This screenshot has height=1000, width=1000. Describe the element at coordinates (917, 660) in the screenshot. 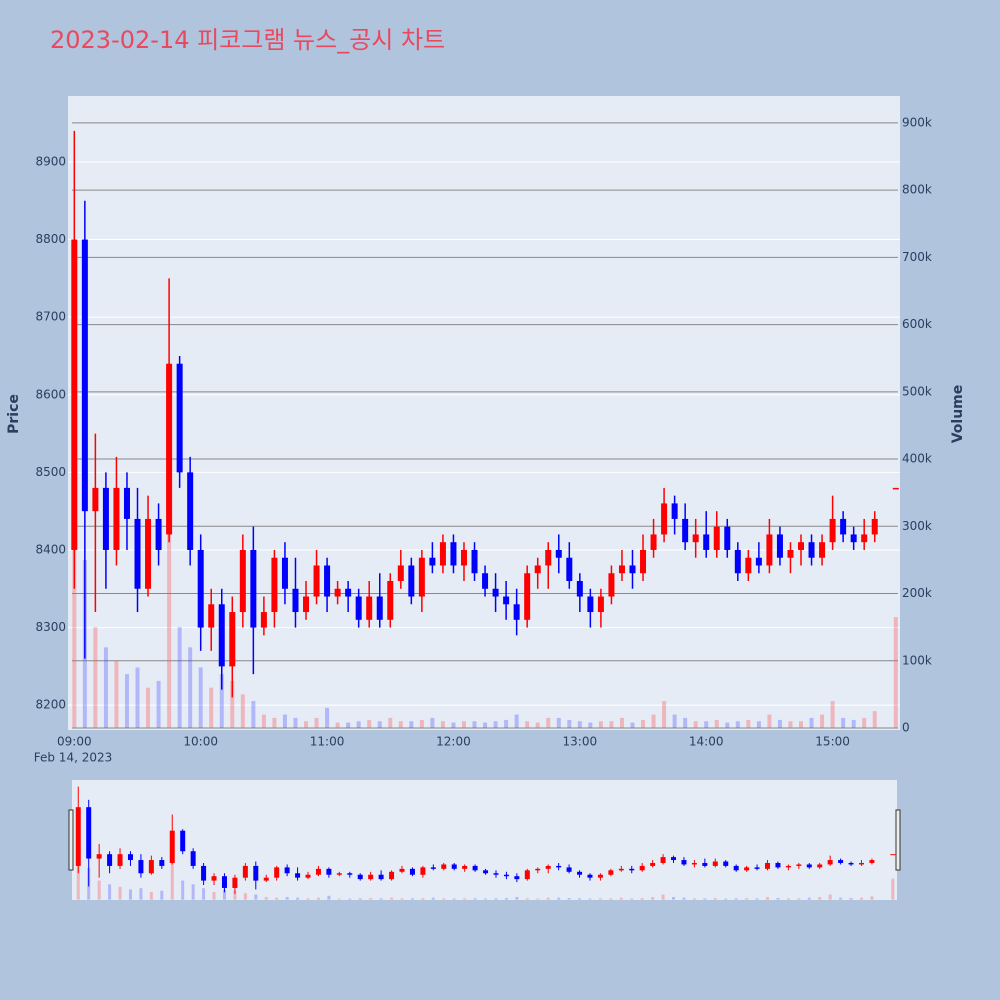

I see `y2-tick-label: 100k` at that location.